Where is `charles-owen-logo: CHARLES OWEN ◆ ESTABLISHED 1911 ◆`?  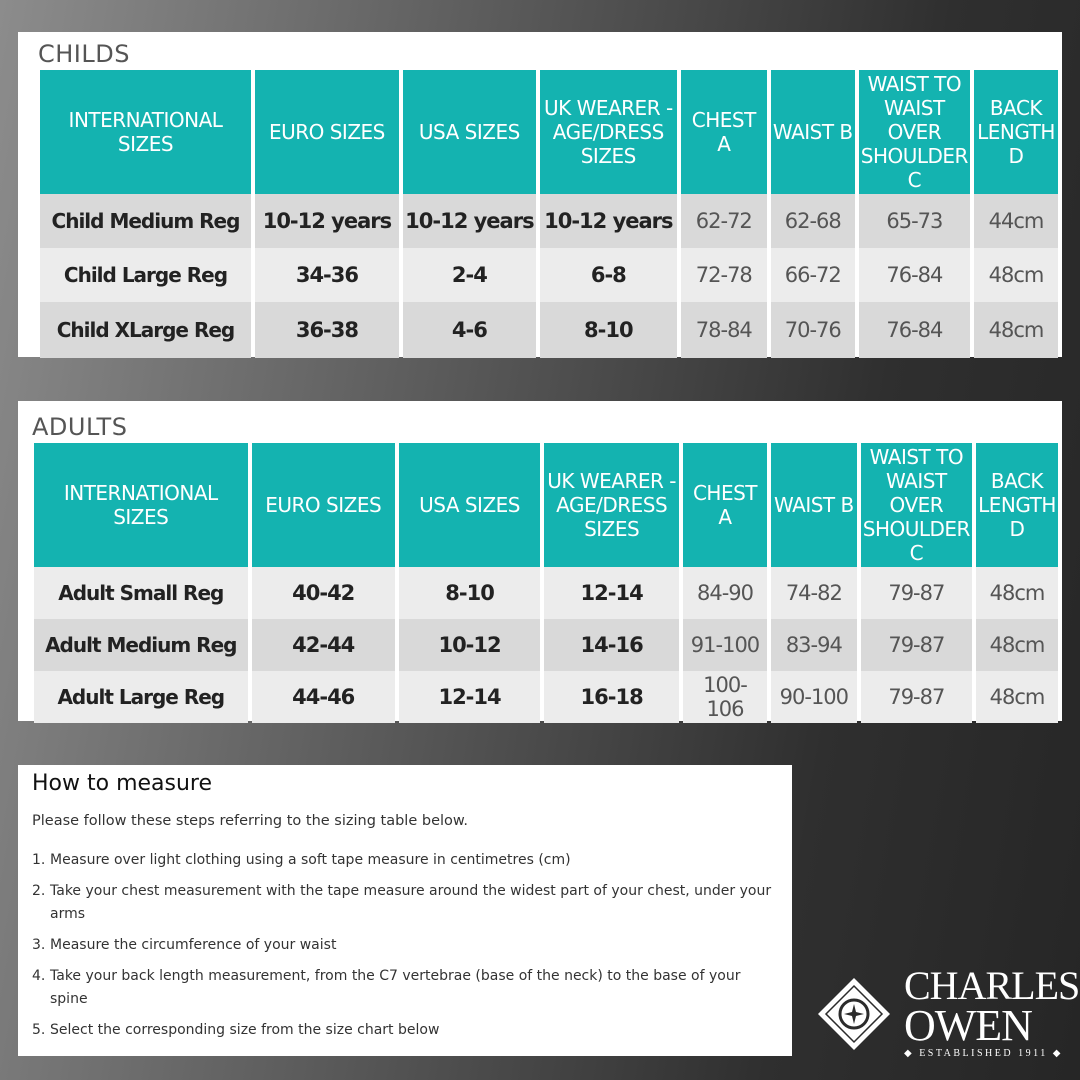 charles-owen-logo: CHARLES OWEN ◆ ESTABLISHED 1911 ◆ is located at coordinates (945, 1014).